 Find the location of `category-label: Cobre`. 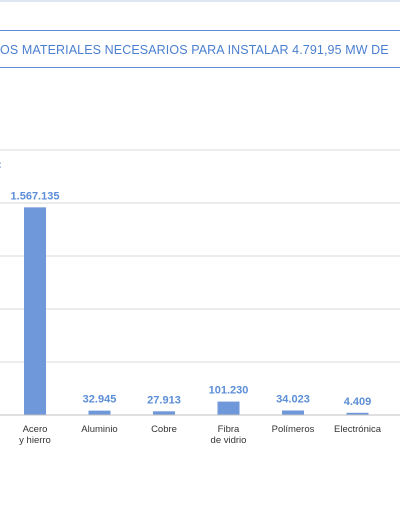

category-label: Cobre is located at coordinates (164, 429).